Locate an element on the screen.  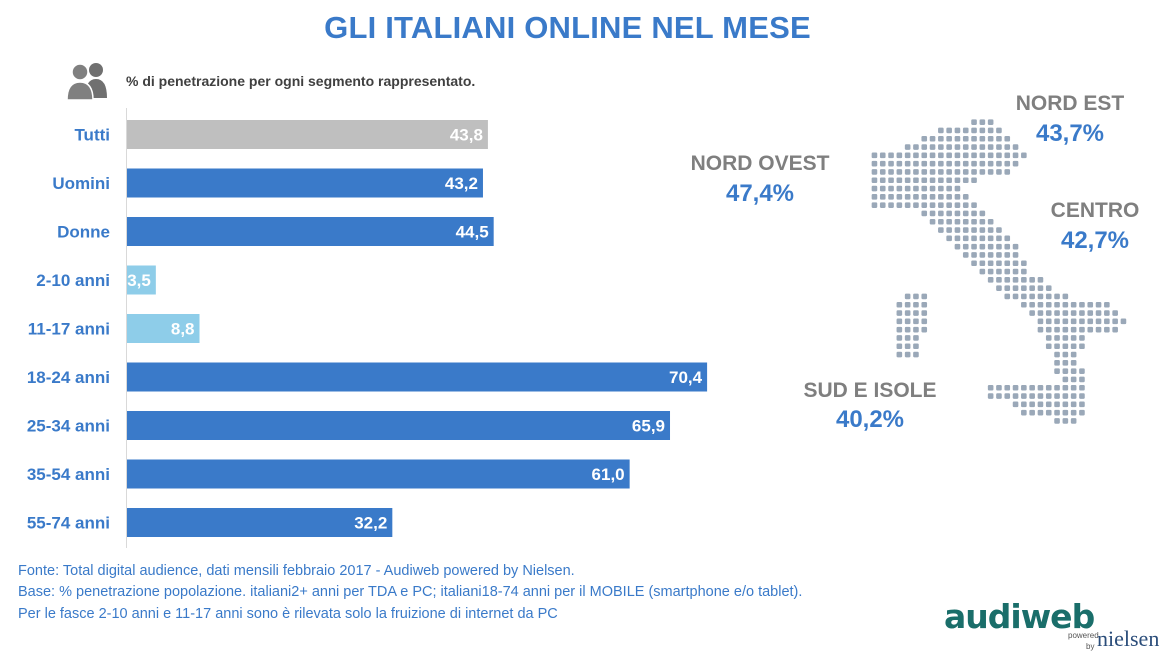
region-value-centro: 42,7% is located at coordinates (1095, 240).